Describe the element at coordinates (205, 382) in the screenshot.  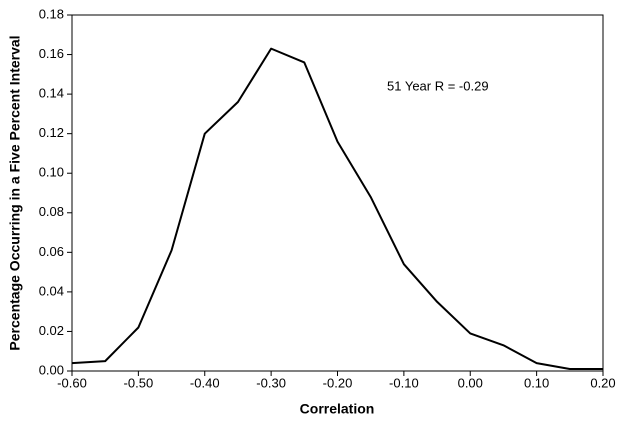
I see `x-tick-label: -0.40` at that location.